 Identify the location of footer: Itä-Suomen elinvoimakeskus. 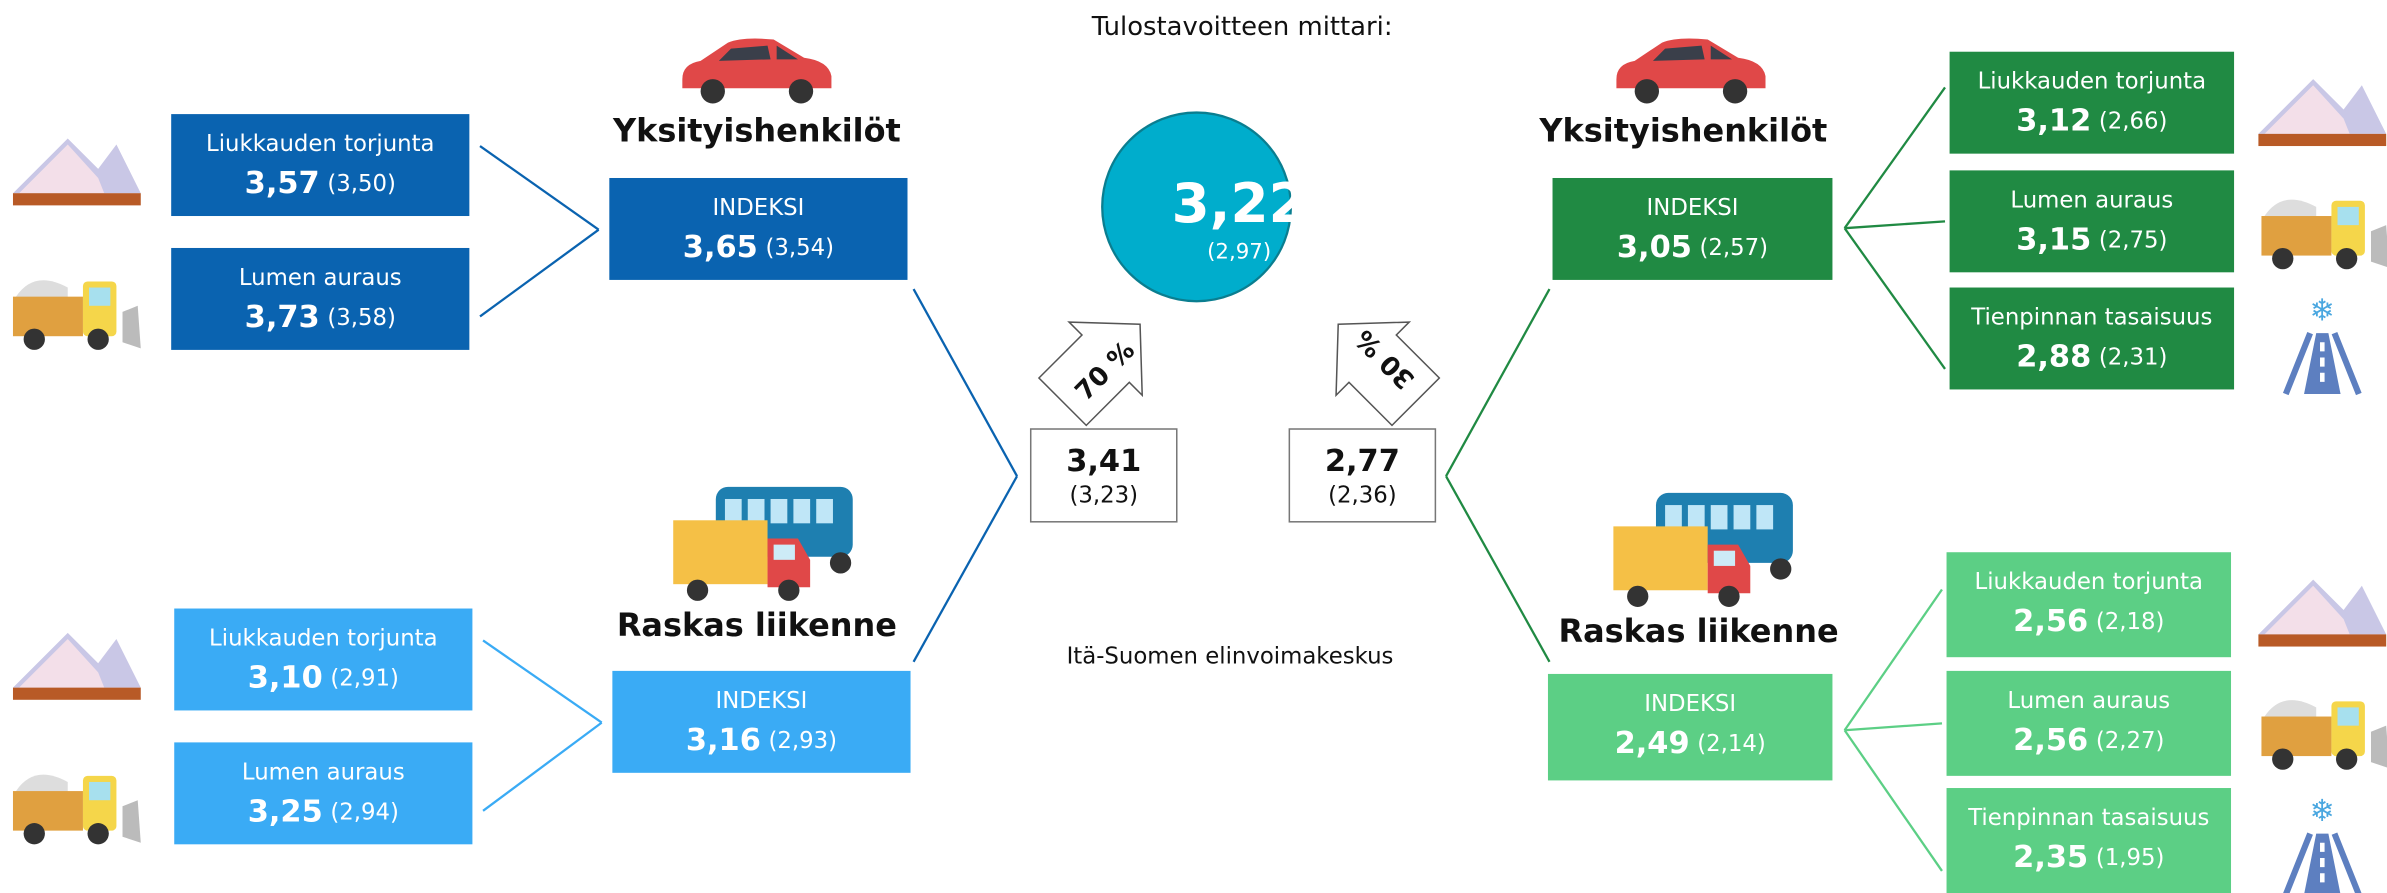
(1230, 657).